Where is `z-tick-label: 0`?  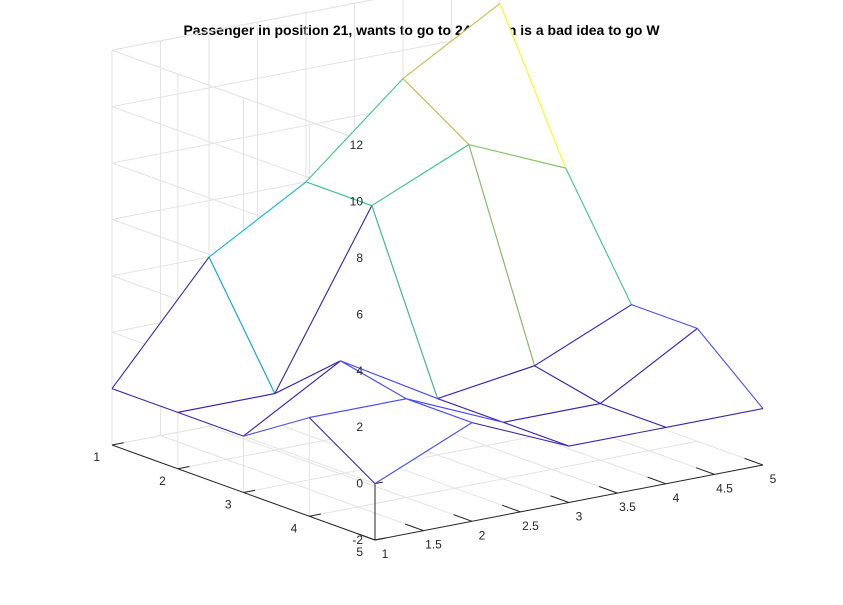
z-tick-label: 0 is located at coordinates (359, 484).